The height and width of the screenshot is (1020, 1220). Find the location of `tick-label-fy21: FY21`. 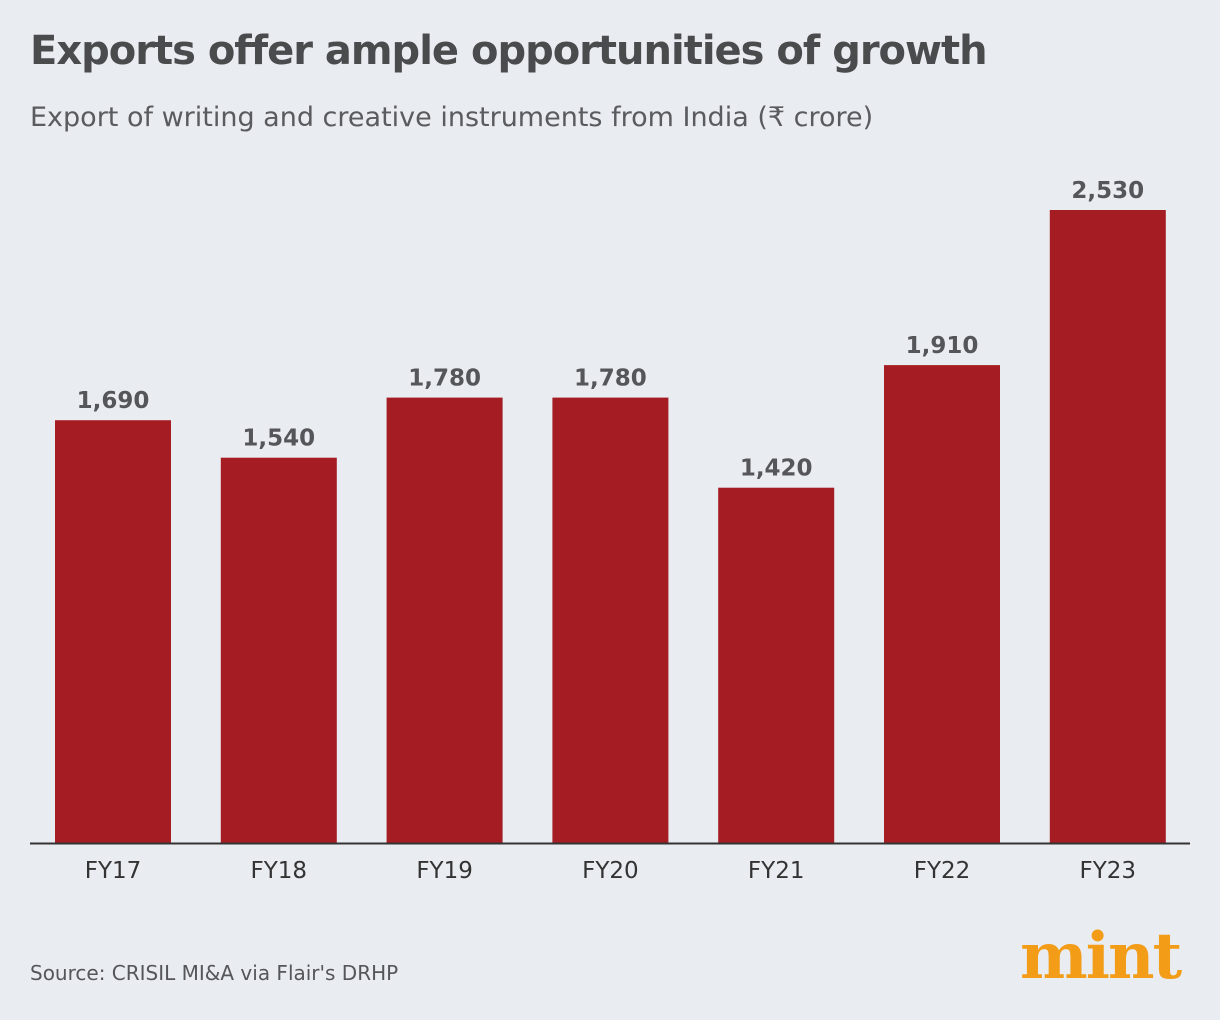

tick-label-fy21: FY21 is located at coordinates (776, 871).